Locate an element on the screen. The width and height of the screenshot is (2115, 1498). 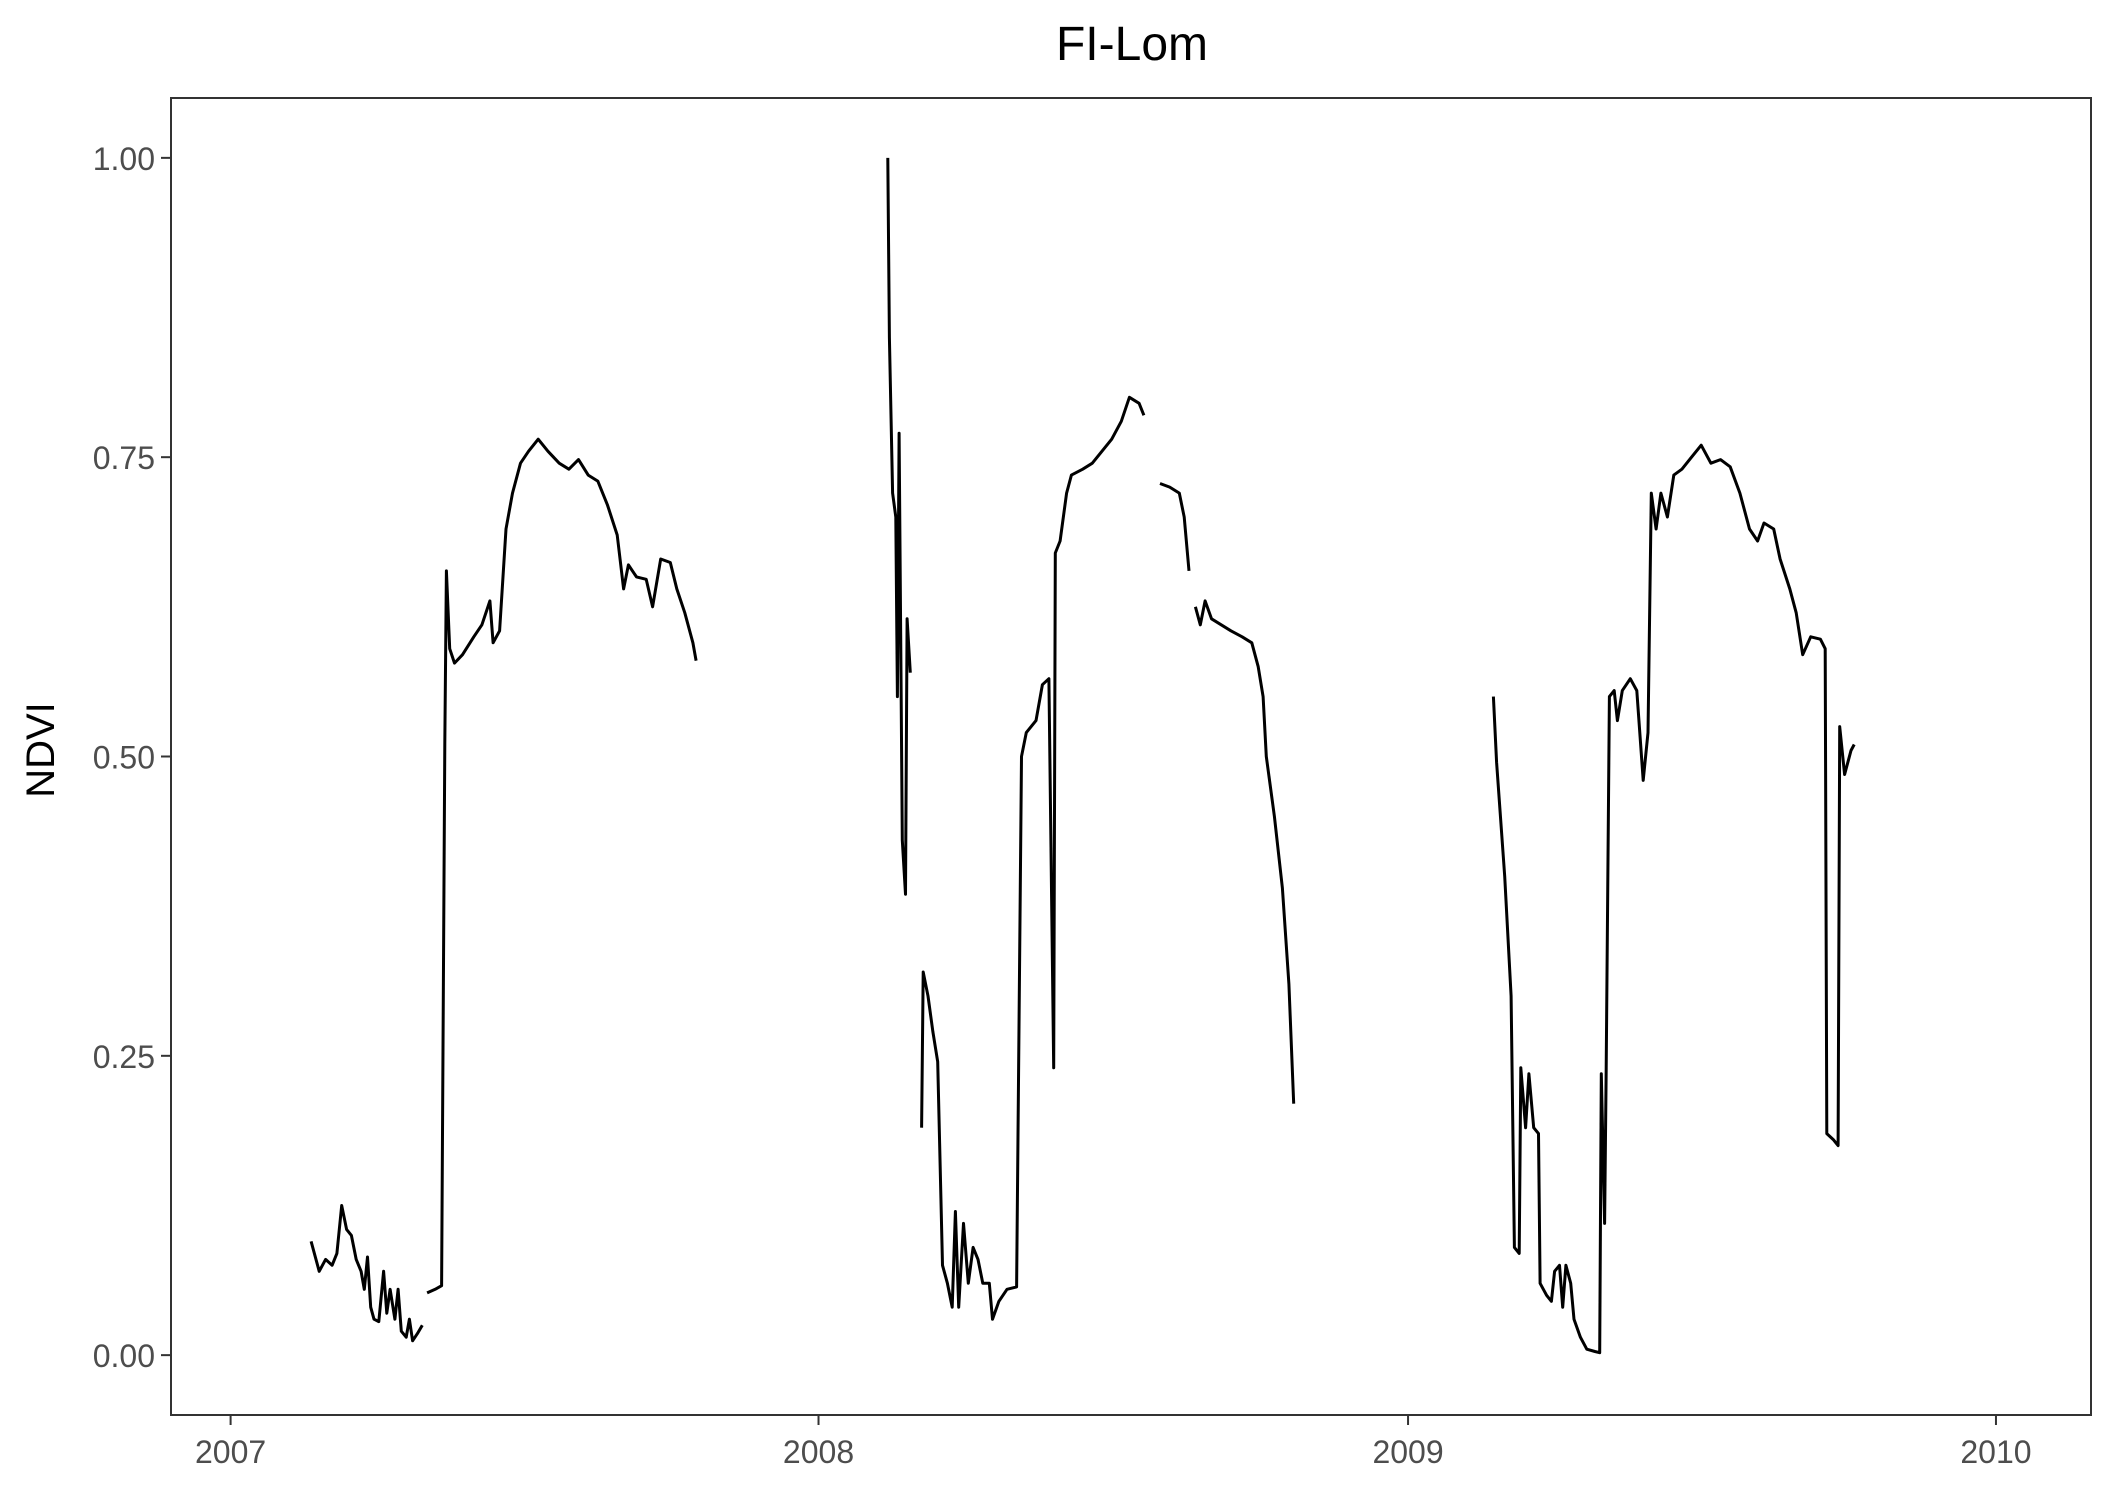
x-tick-label: 2007 is located at coordinates (230, 1452).